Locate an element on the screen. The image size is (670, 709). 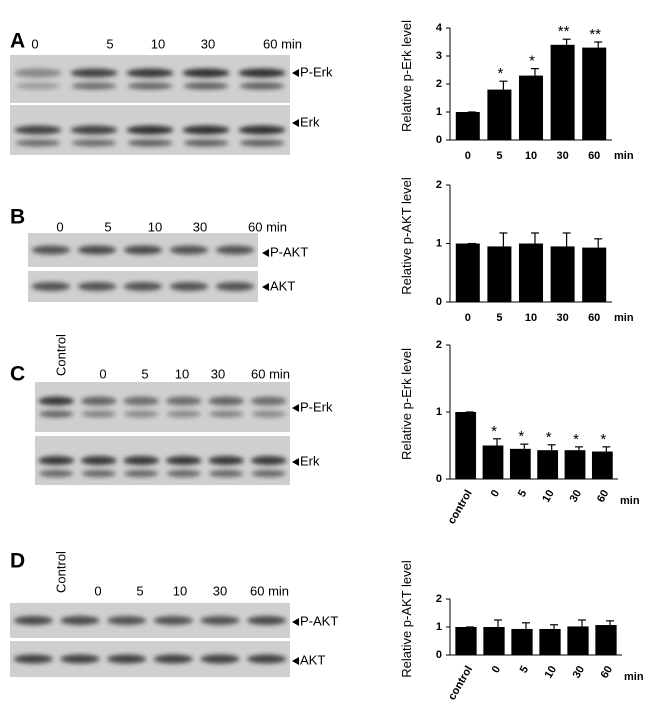
y-tick-label: 4 is located at coordinates (439, 28).